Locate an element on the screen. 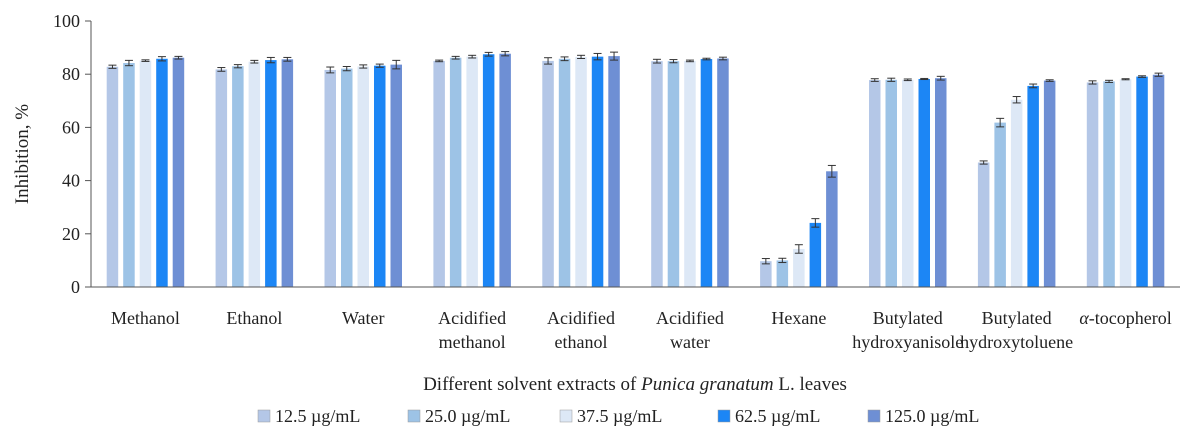 This screenshot has width=1197, height=441. category-label: α-tocopherol is located at coordinates (1125, 318).